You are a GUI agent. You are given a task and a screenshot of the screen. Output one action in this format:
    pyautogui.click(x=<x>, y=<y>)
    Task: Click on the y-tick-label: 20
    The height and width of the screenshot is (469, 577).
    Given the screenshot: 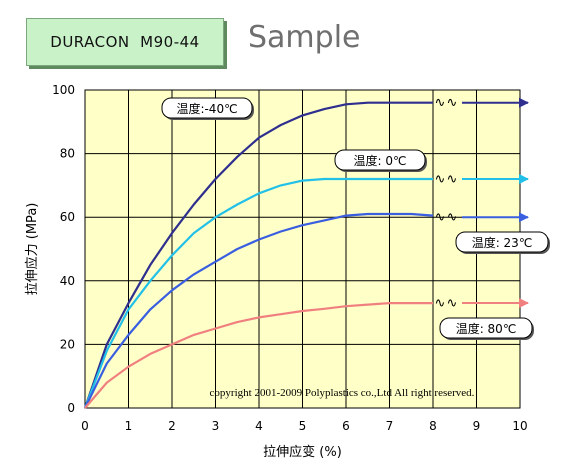 What is the action you would take?
    pyautogui.click(x=67, y=344)
    